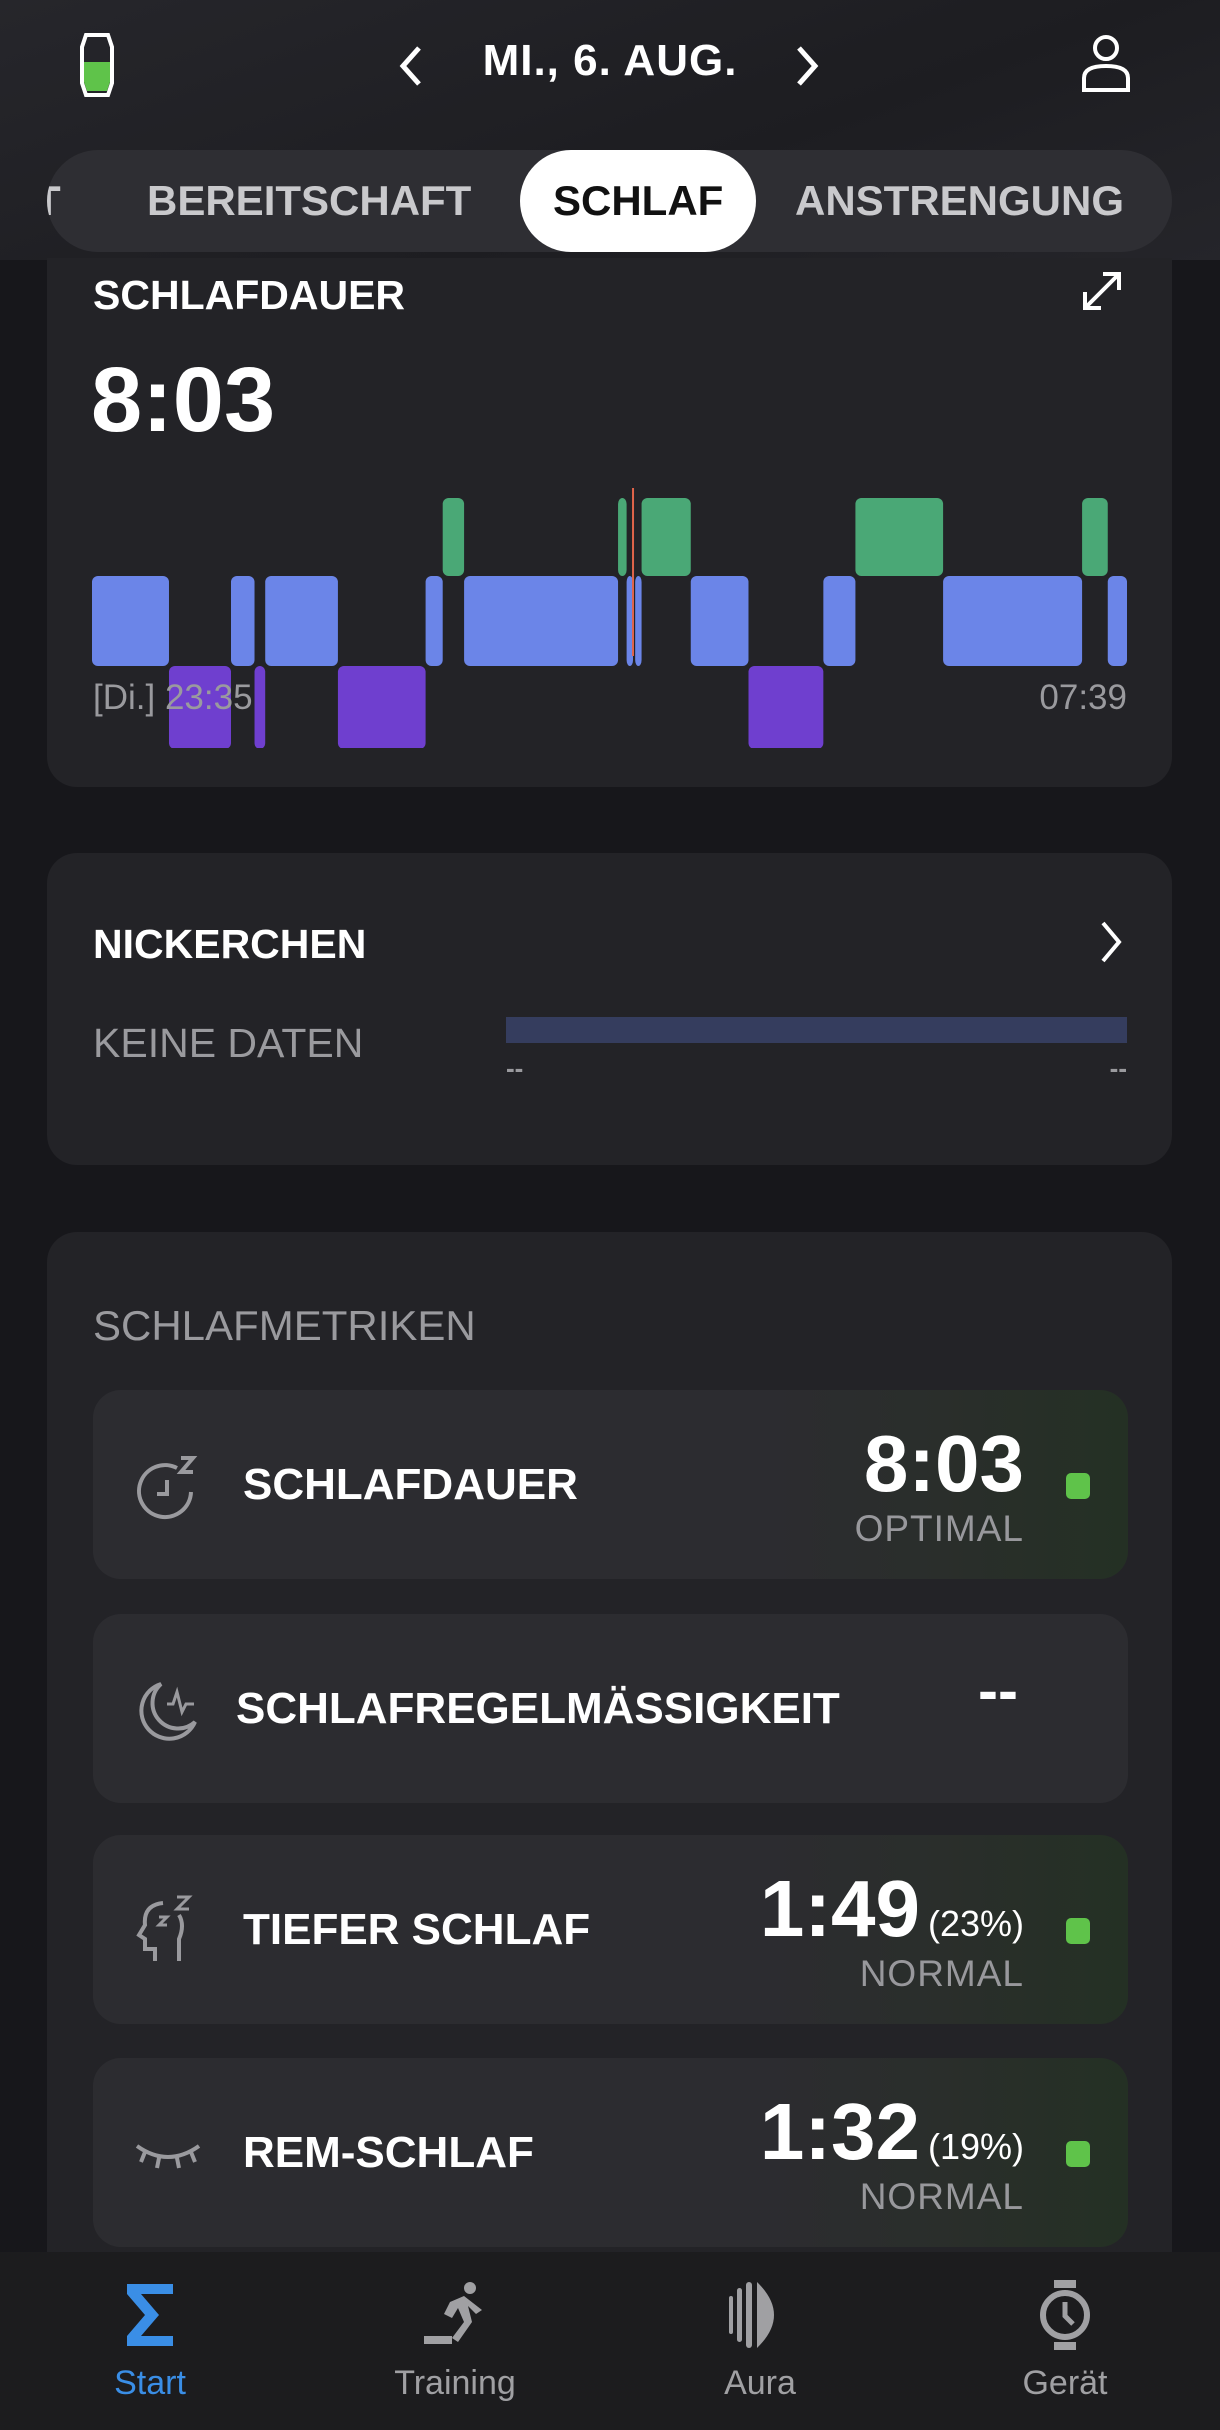 The width and height of the screenshot is (1220, 2430). I want to click on tab-anstrengung: ANSTRENGUNG, so click(960, 200).